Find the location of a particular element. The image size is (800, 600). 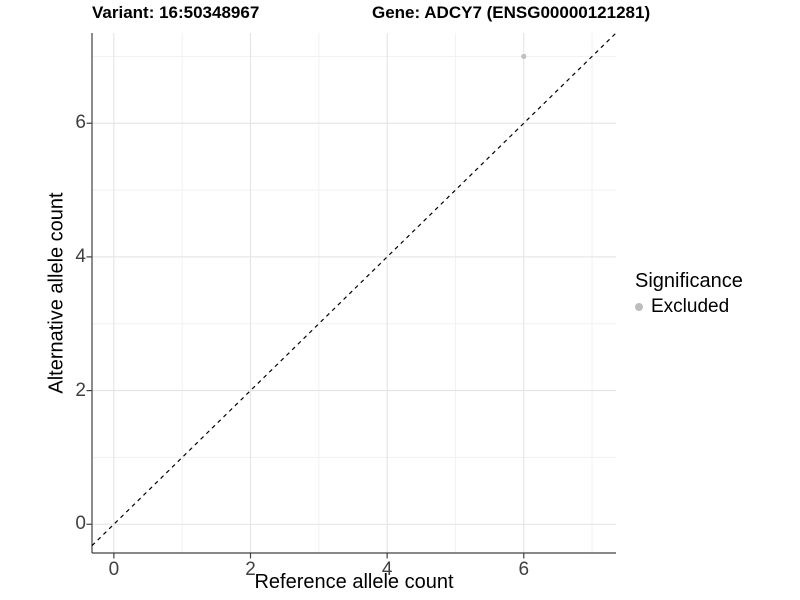

plot-title-variant: Variant: 16:50348967 is located at coordinates (176, 12).